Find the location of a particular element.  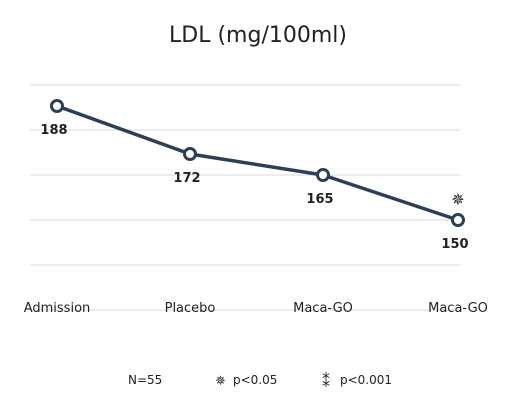

data-label-0: 188 is located at coordinates (53, 130).